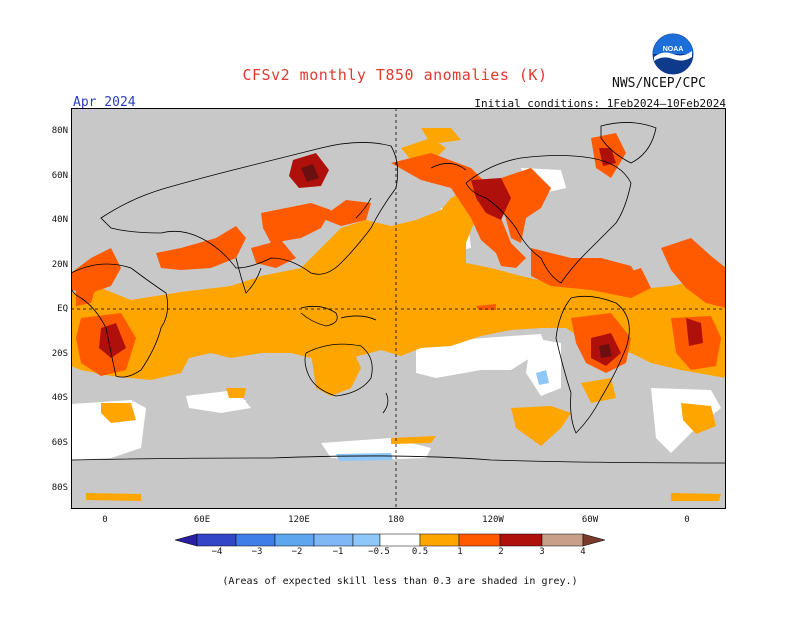 The image size is (800, 618). Describe the element at coordinates (294, 540) in the screenshot. I see `colorbar-bin-neg2-neg1` at that location.